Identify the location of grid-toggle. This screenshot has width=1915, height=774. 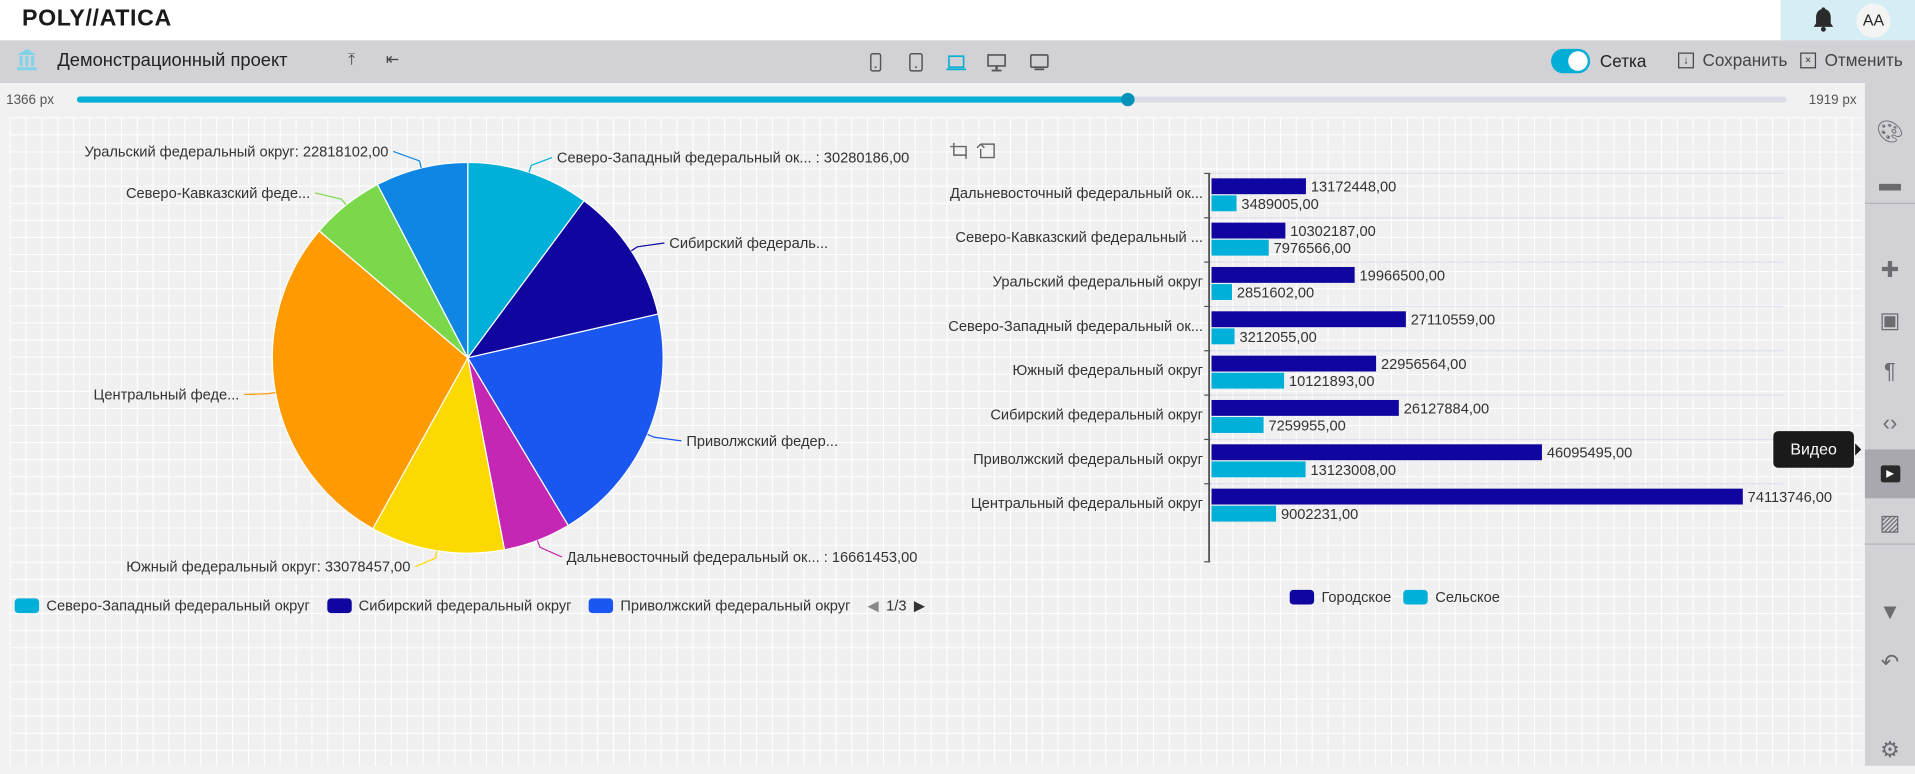
(1571, 61).